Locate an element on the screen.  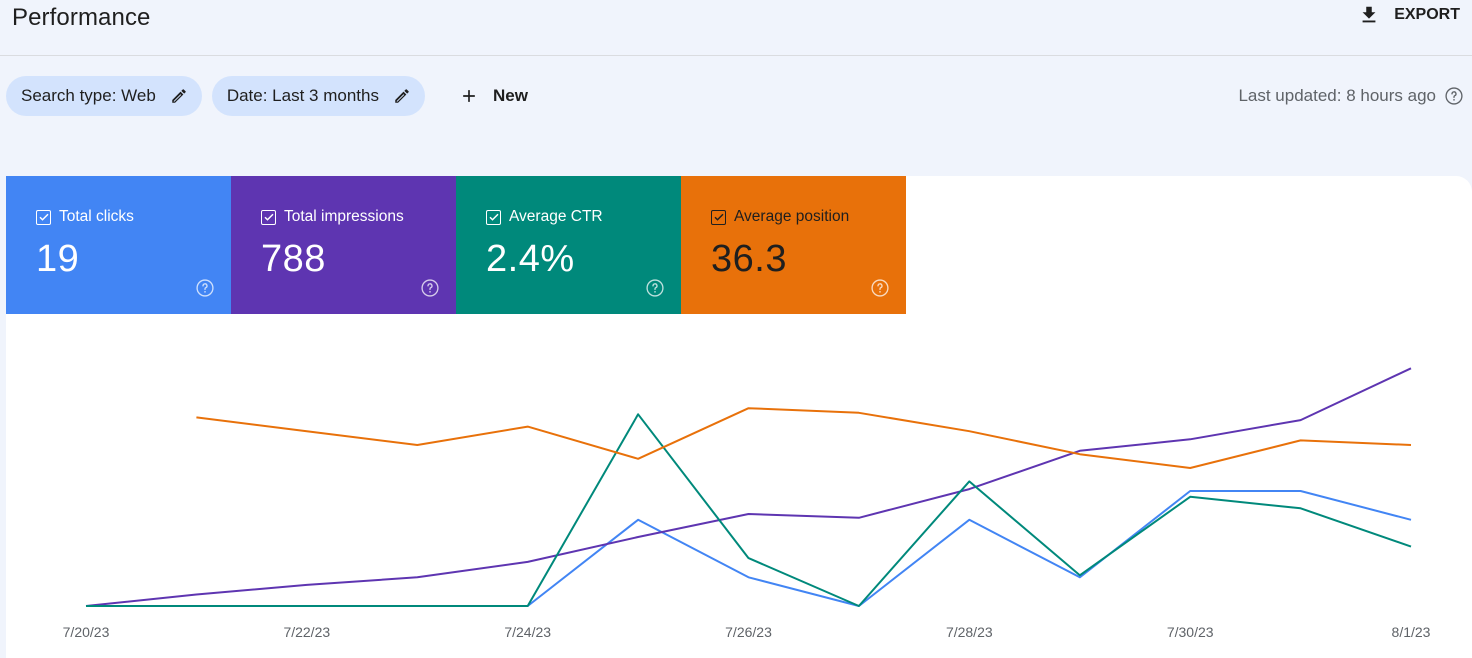
metric-label: Total impressions is located at coordinates (344, 216).